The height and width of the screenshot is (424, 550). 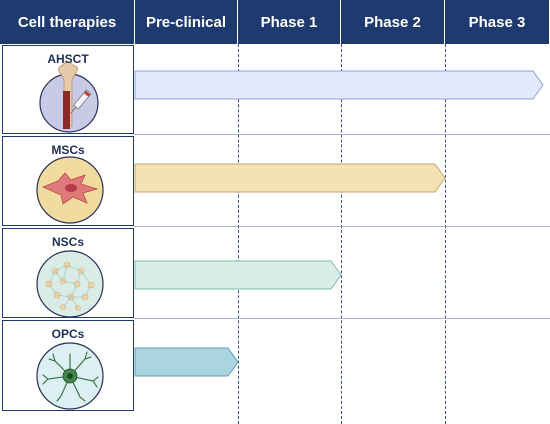 I want to click on therapy-name: AHSCT, so click(x=68, y=59).